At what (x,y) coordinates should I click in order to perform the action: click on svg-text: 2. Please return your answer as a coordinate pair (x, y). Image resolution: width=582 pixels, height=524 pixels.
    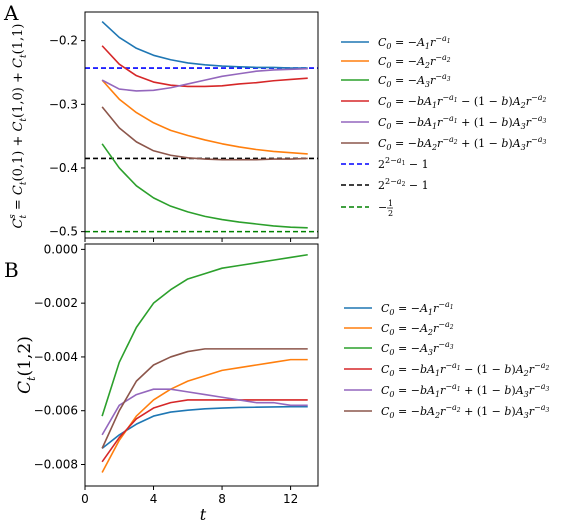
    Looking at the image, I should click on (390, 213).